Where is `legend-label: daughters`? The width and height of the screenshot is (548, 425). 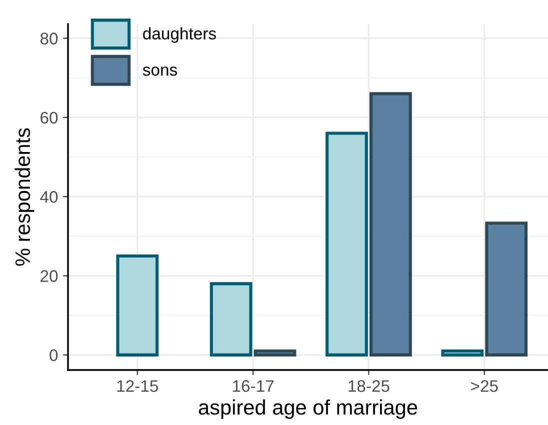
legend-label: daughters is located at coordinates (179, 35).